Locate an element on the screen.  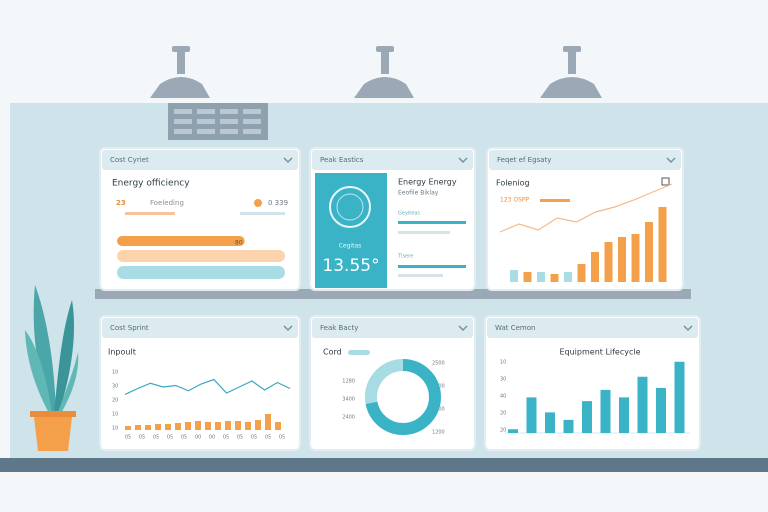
gauge-ring is located at coordinates (350, 207).